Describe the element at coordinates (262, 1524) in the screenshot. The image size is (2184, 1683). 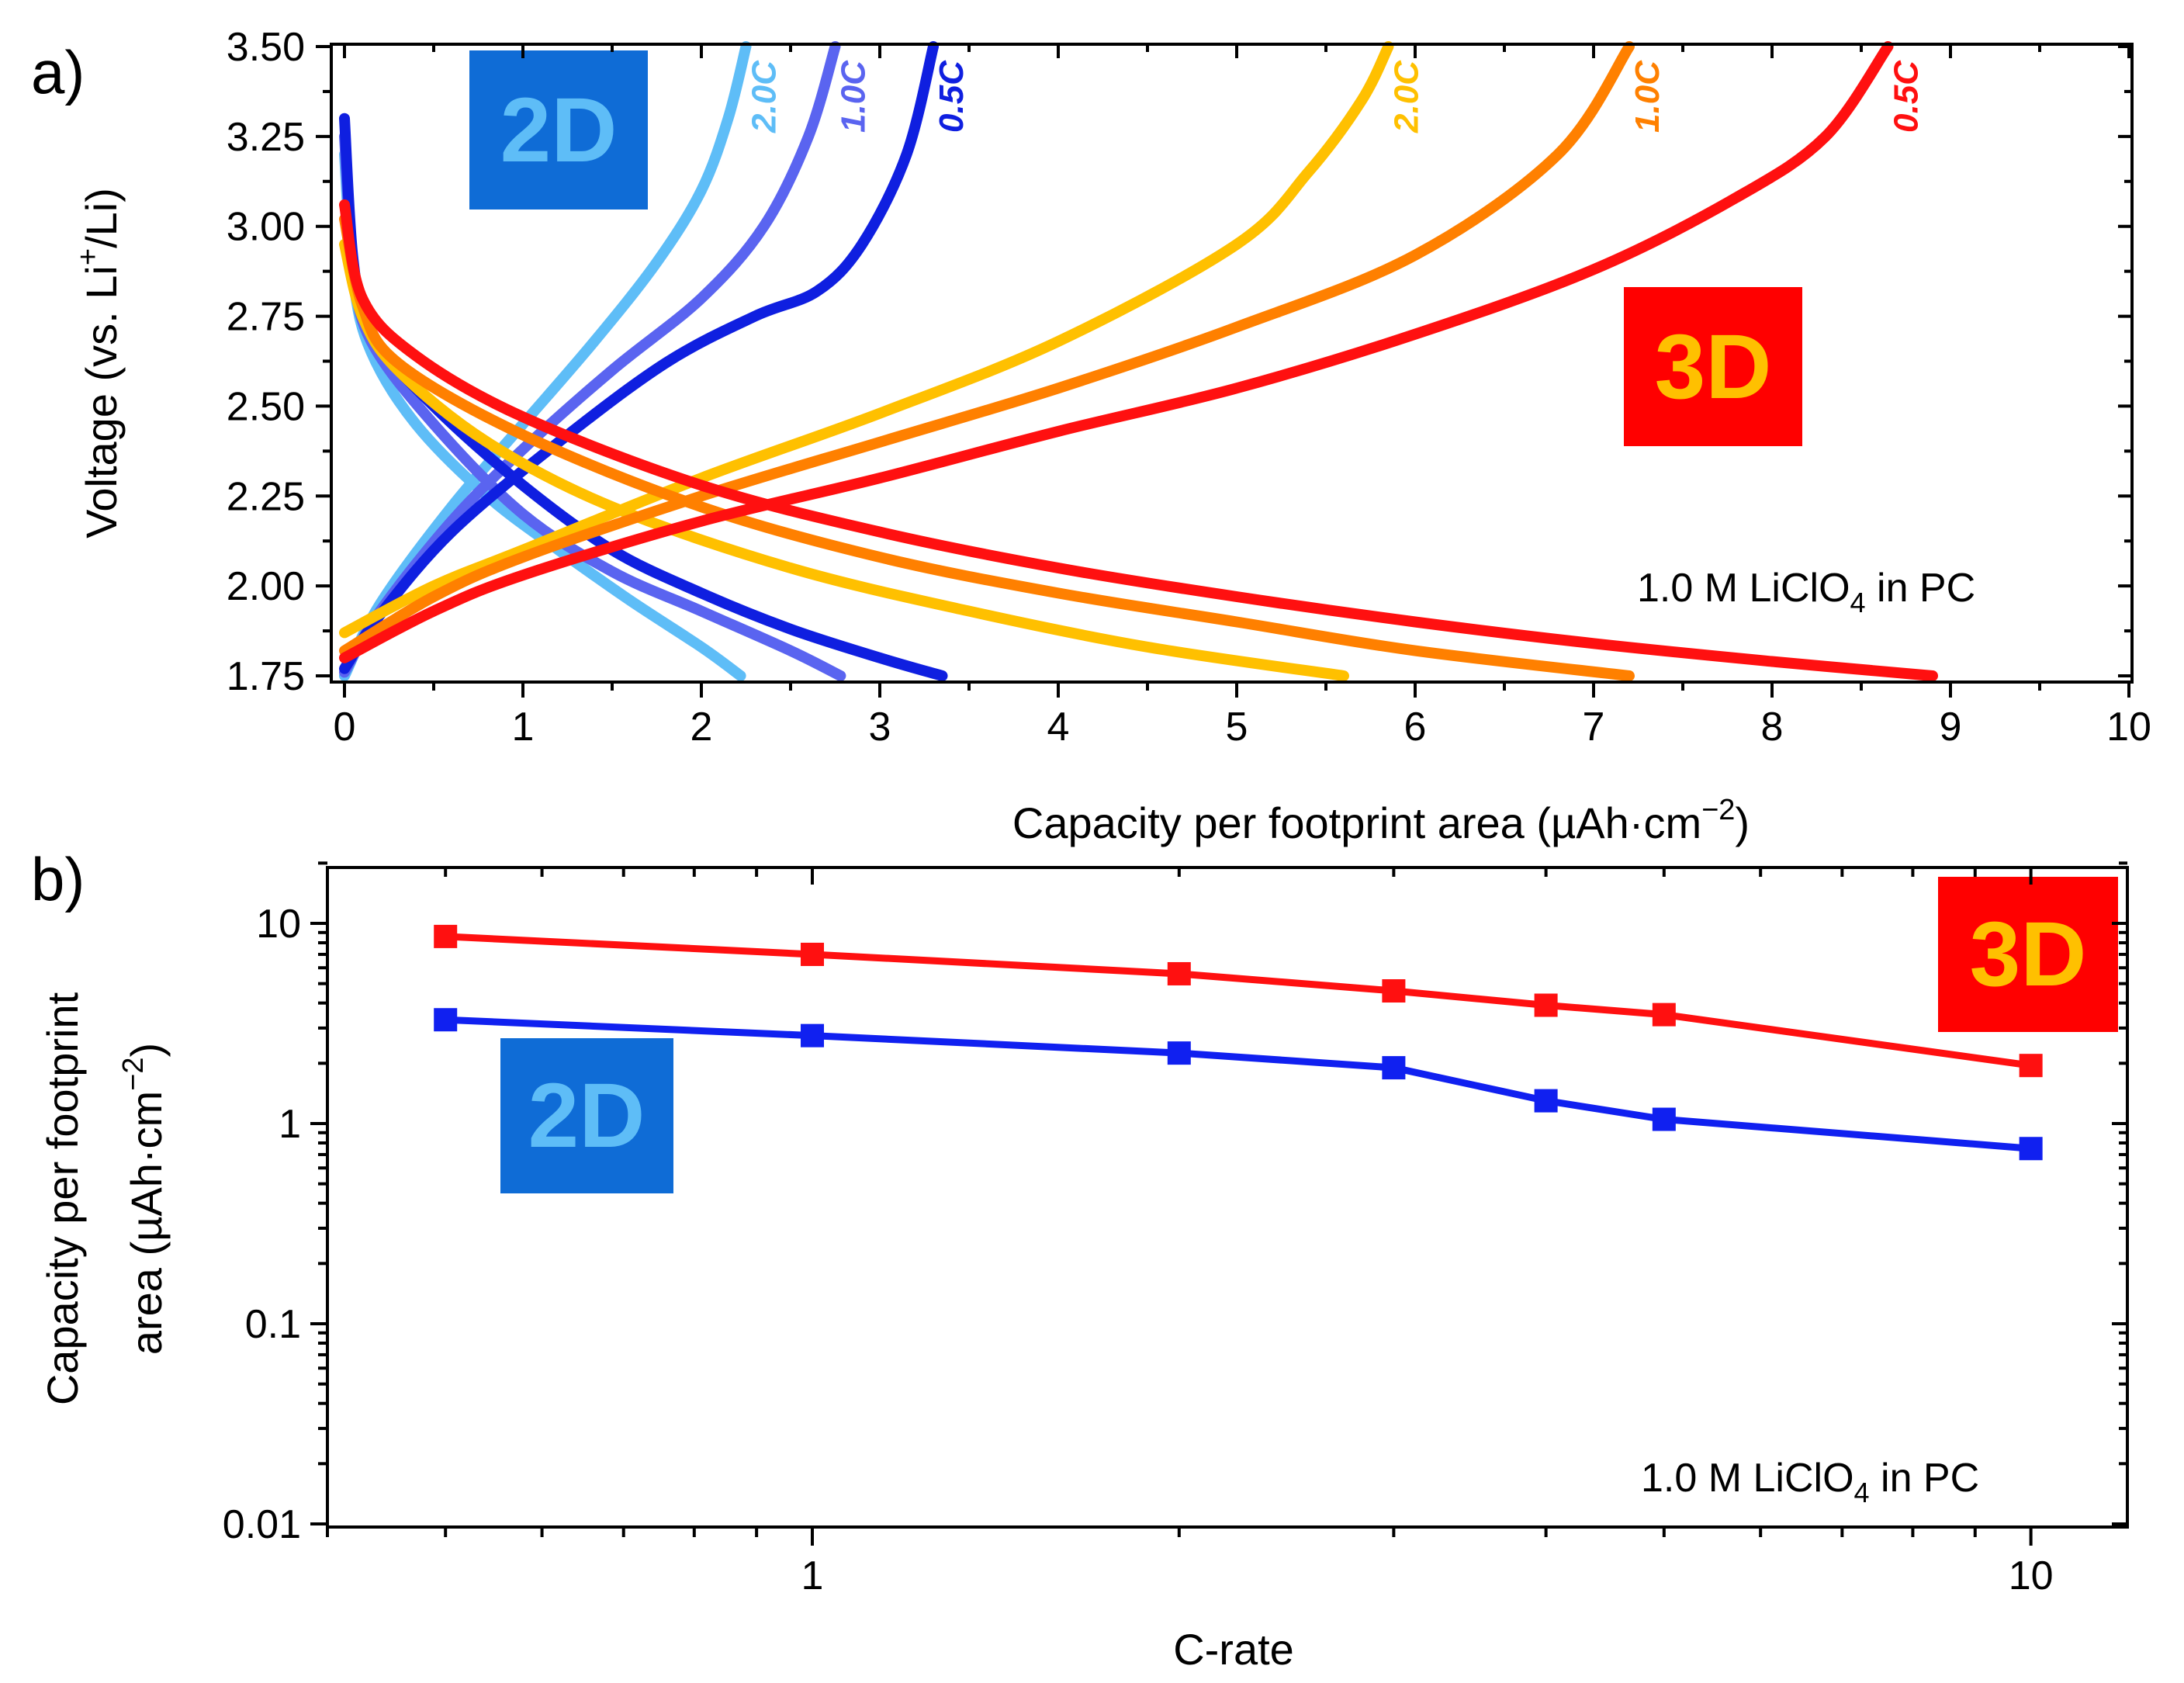
I see `y-tick-label: 0.01` at that location.